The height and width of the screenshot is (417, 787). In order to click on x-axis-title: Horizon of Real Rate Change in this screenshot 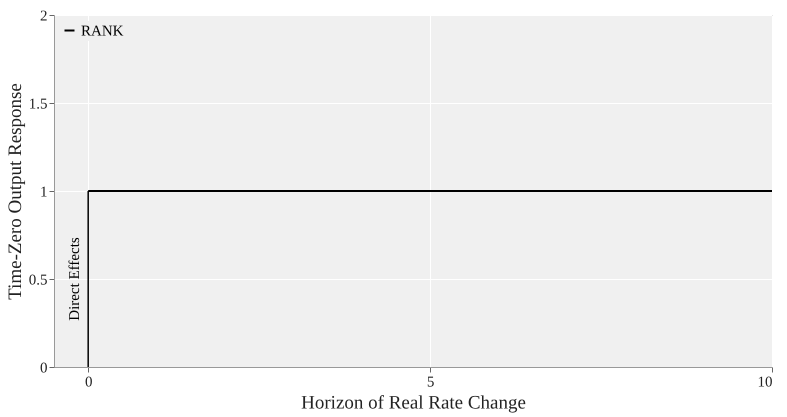, I will do `click(413, 403)`.